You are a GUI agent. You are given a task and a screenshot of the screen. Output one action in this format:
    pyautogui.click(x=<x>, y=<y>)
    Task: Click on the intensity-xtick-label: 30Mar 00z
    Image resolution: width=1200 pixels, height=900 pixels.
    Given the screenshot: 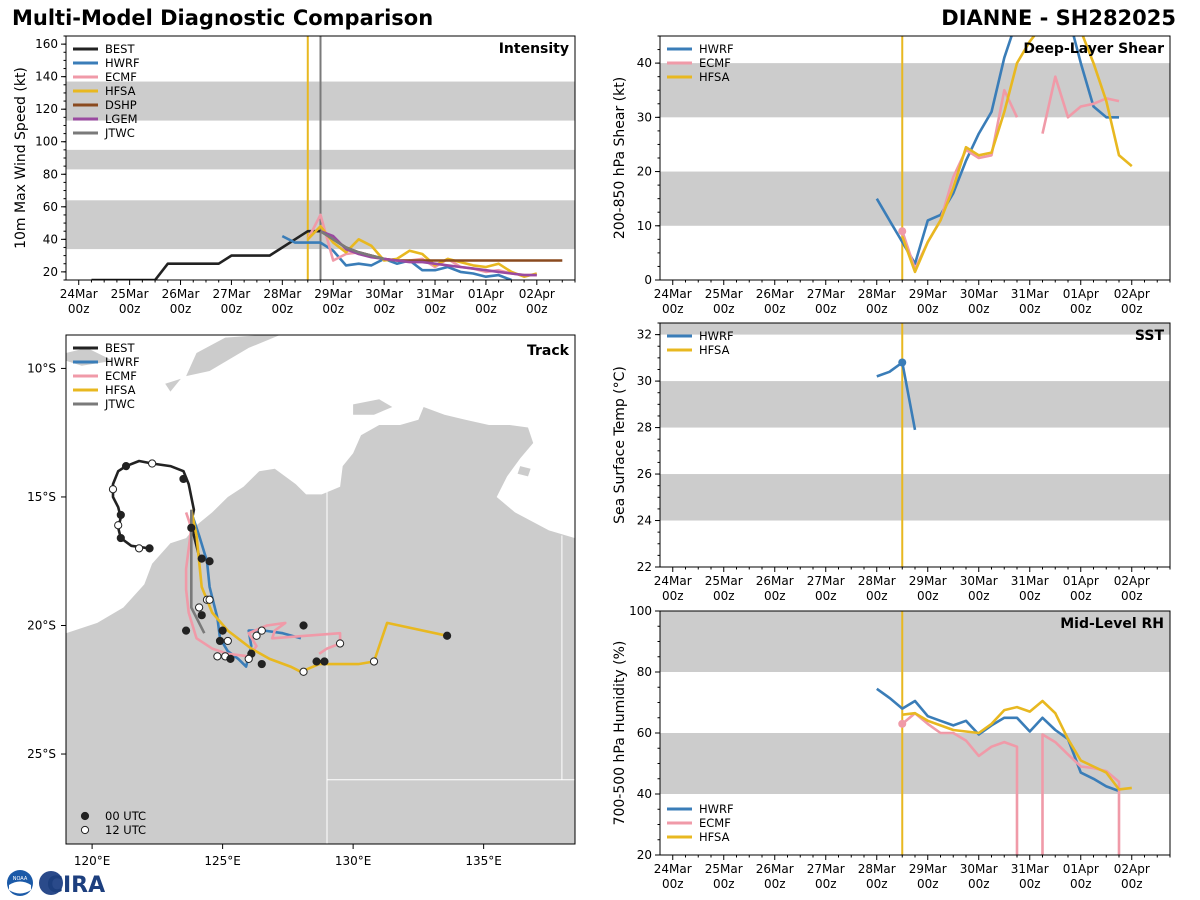 What is the action you would take?
    pyautogui.click(x=384, y=301)
    